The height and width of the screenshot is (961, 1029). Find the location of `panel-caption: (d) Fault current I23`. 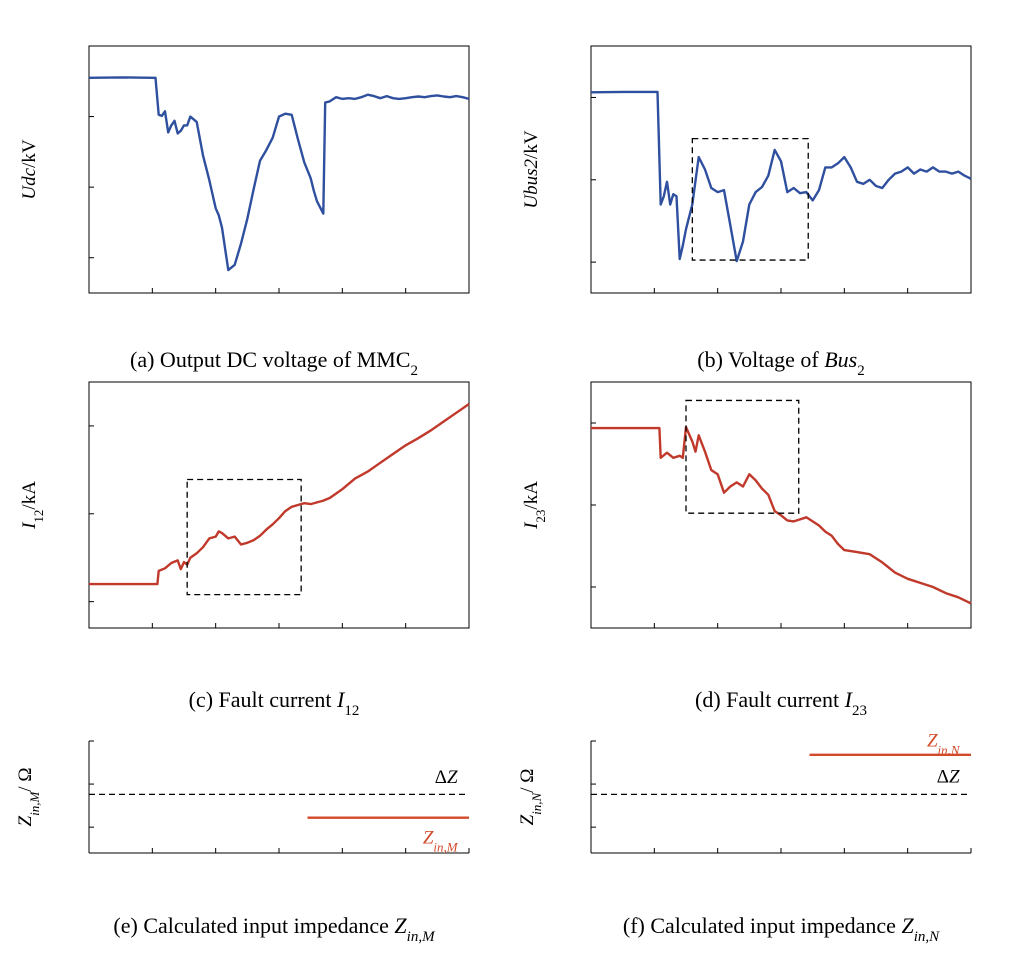

panel-caption: (d) Fault current I23 is located at coordinates (781, 703).